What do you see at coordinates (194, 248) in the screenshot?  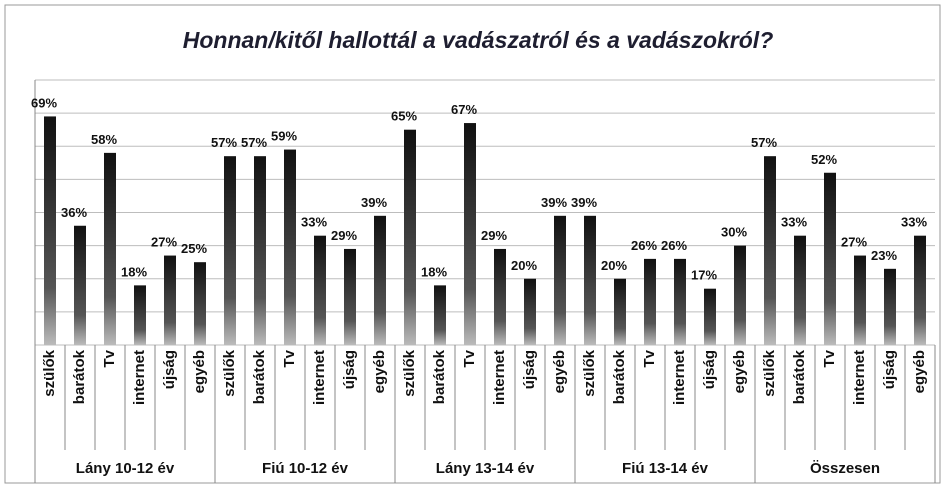 I see `value-label: 25%` at bounding box center [194, 248].